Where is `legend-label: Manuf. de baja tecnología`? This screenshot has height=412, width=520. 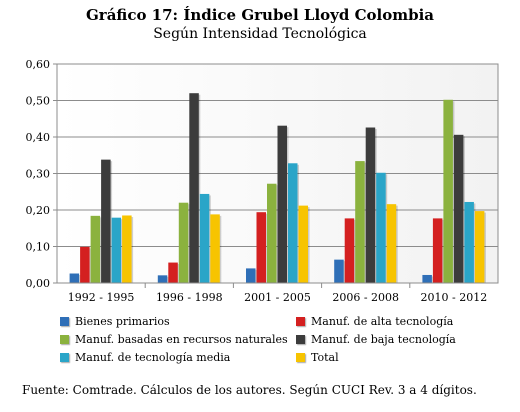 legend-label: Manuf. de baja tecnología is located at coordinates (383, 339).